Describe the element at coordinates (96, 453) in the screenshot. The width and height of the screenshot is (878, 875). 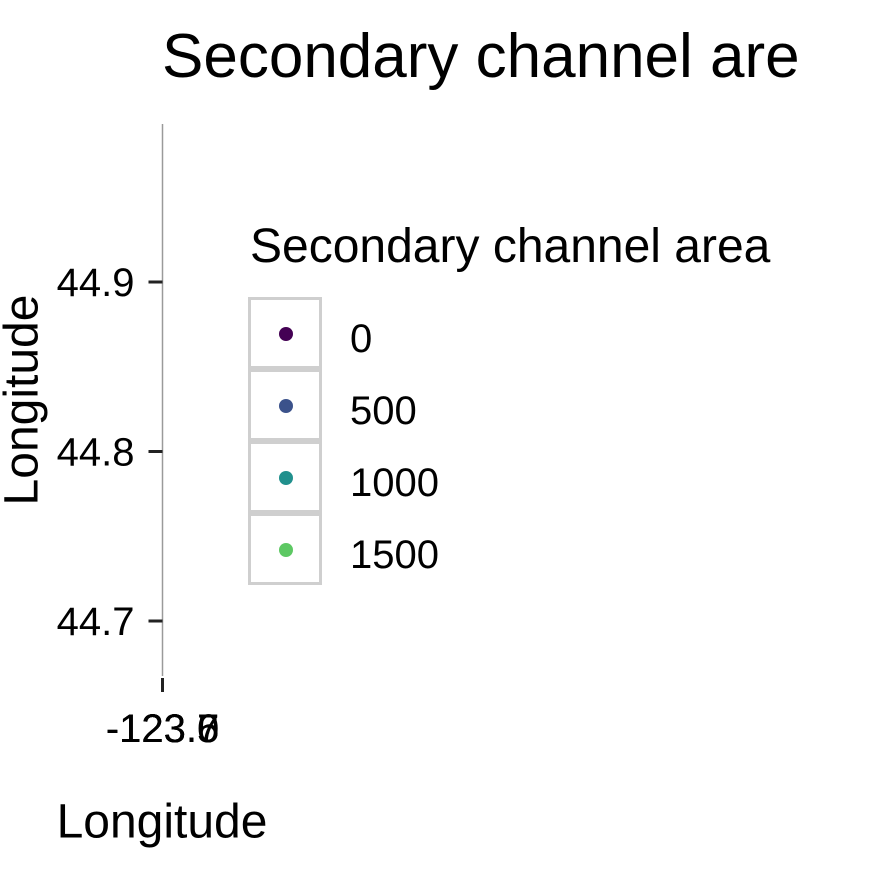
I see `y-tick-label: 44.8` at that location.